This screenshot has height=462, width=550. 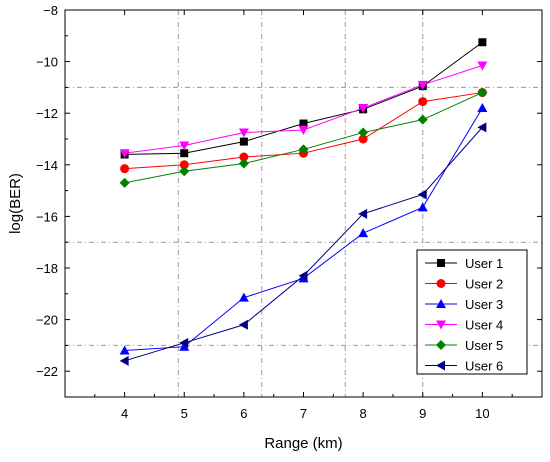 What do you see at coordinates (464, 325) in the screenshot?
I see `legend-item: User 4` at bounding box center [464, 325].